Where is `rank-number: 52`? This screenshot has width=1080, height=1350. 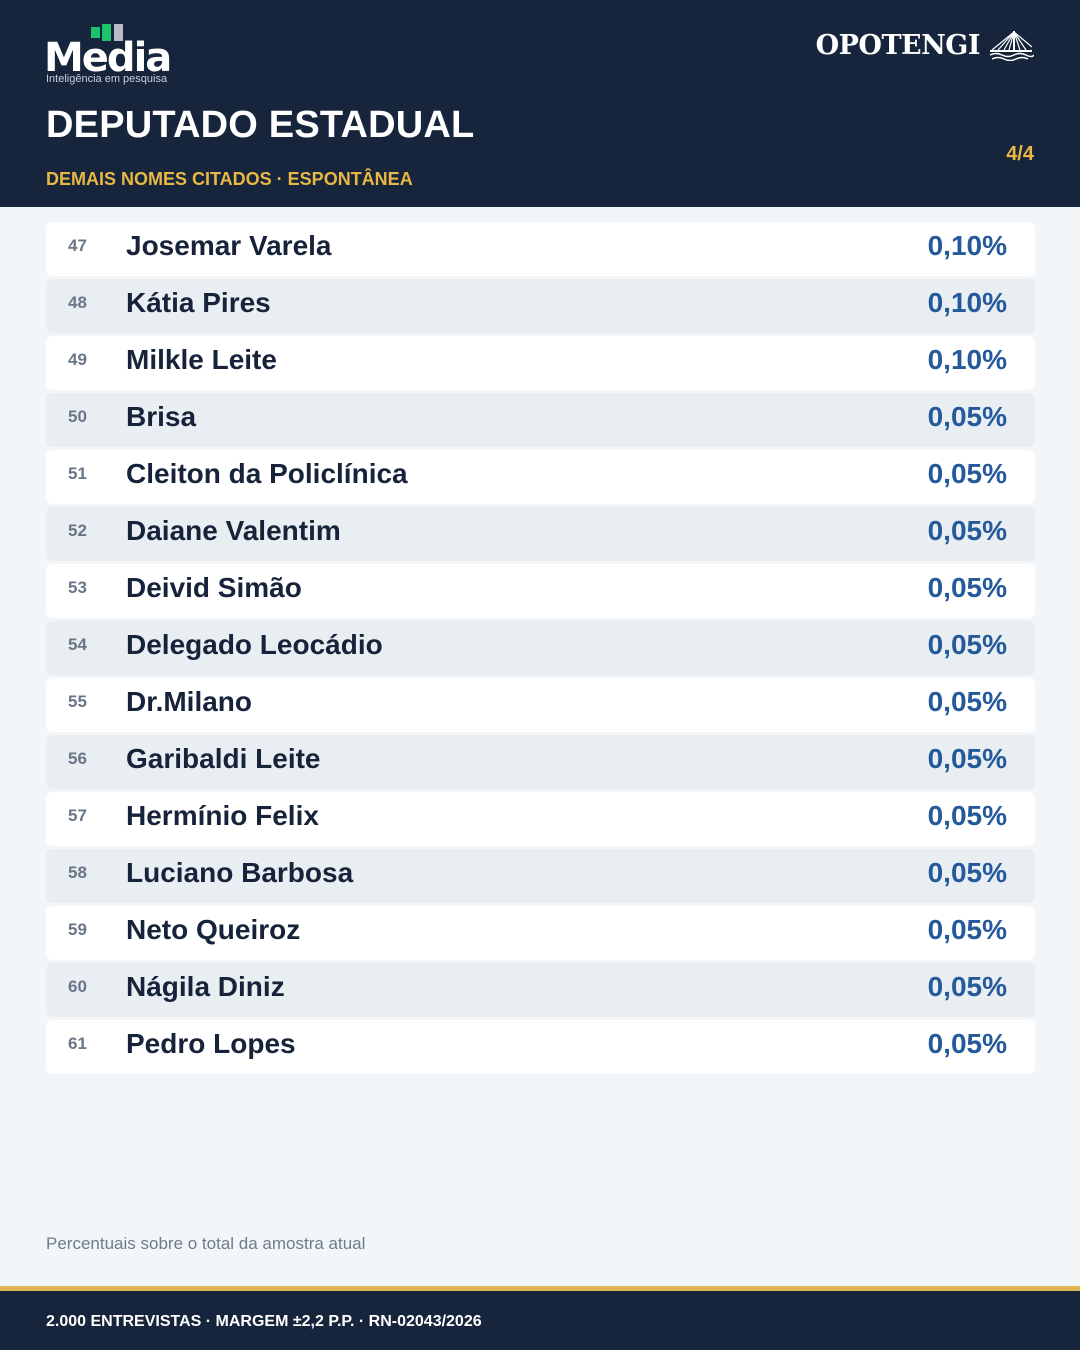
rank-number: 52 is located at coordinates (77, 530).